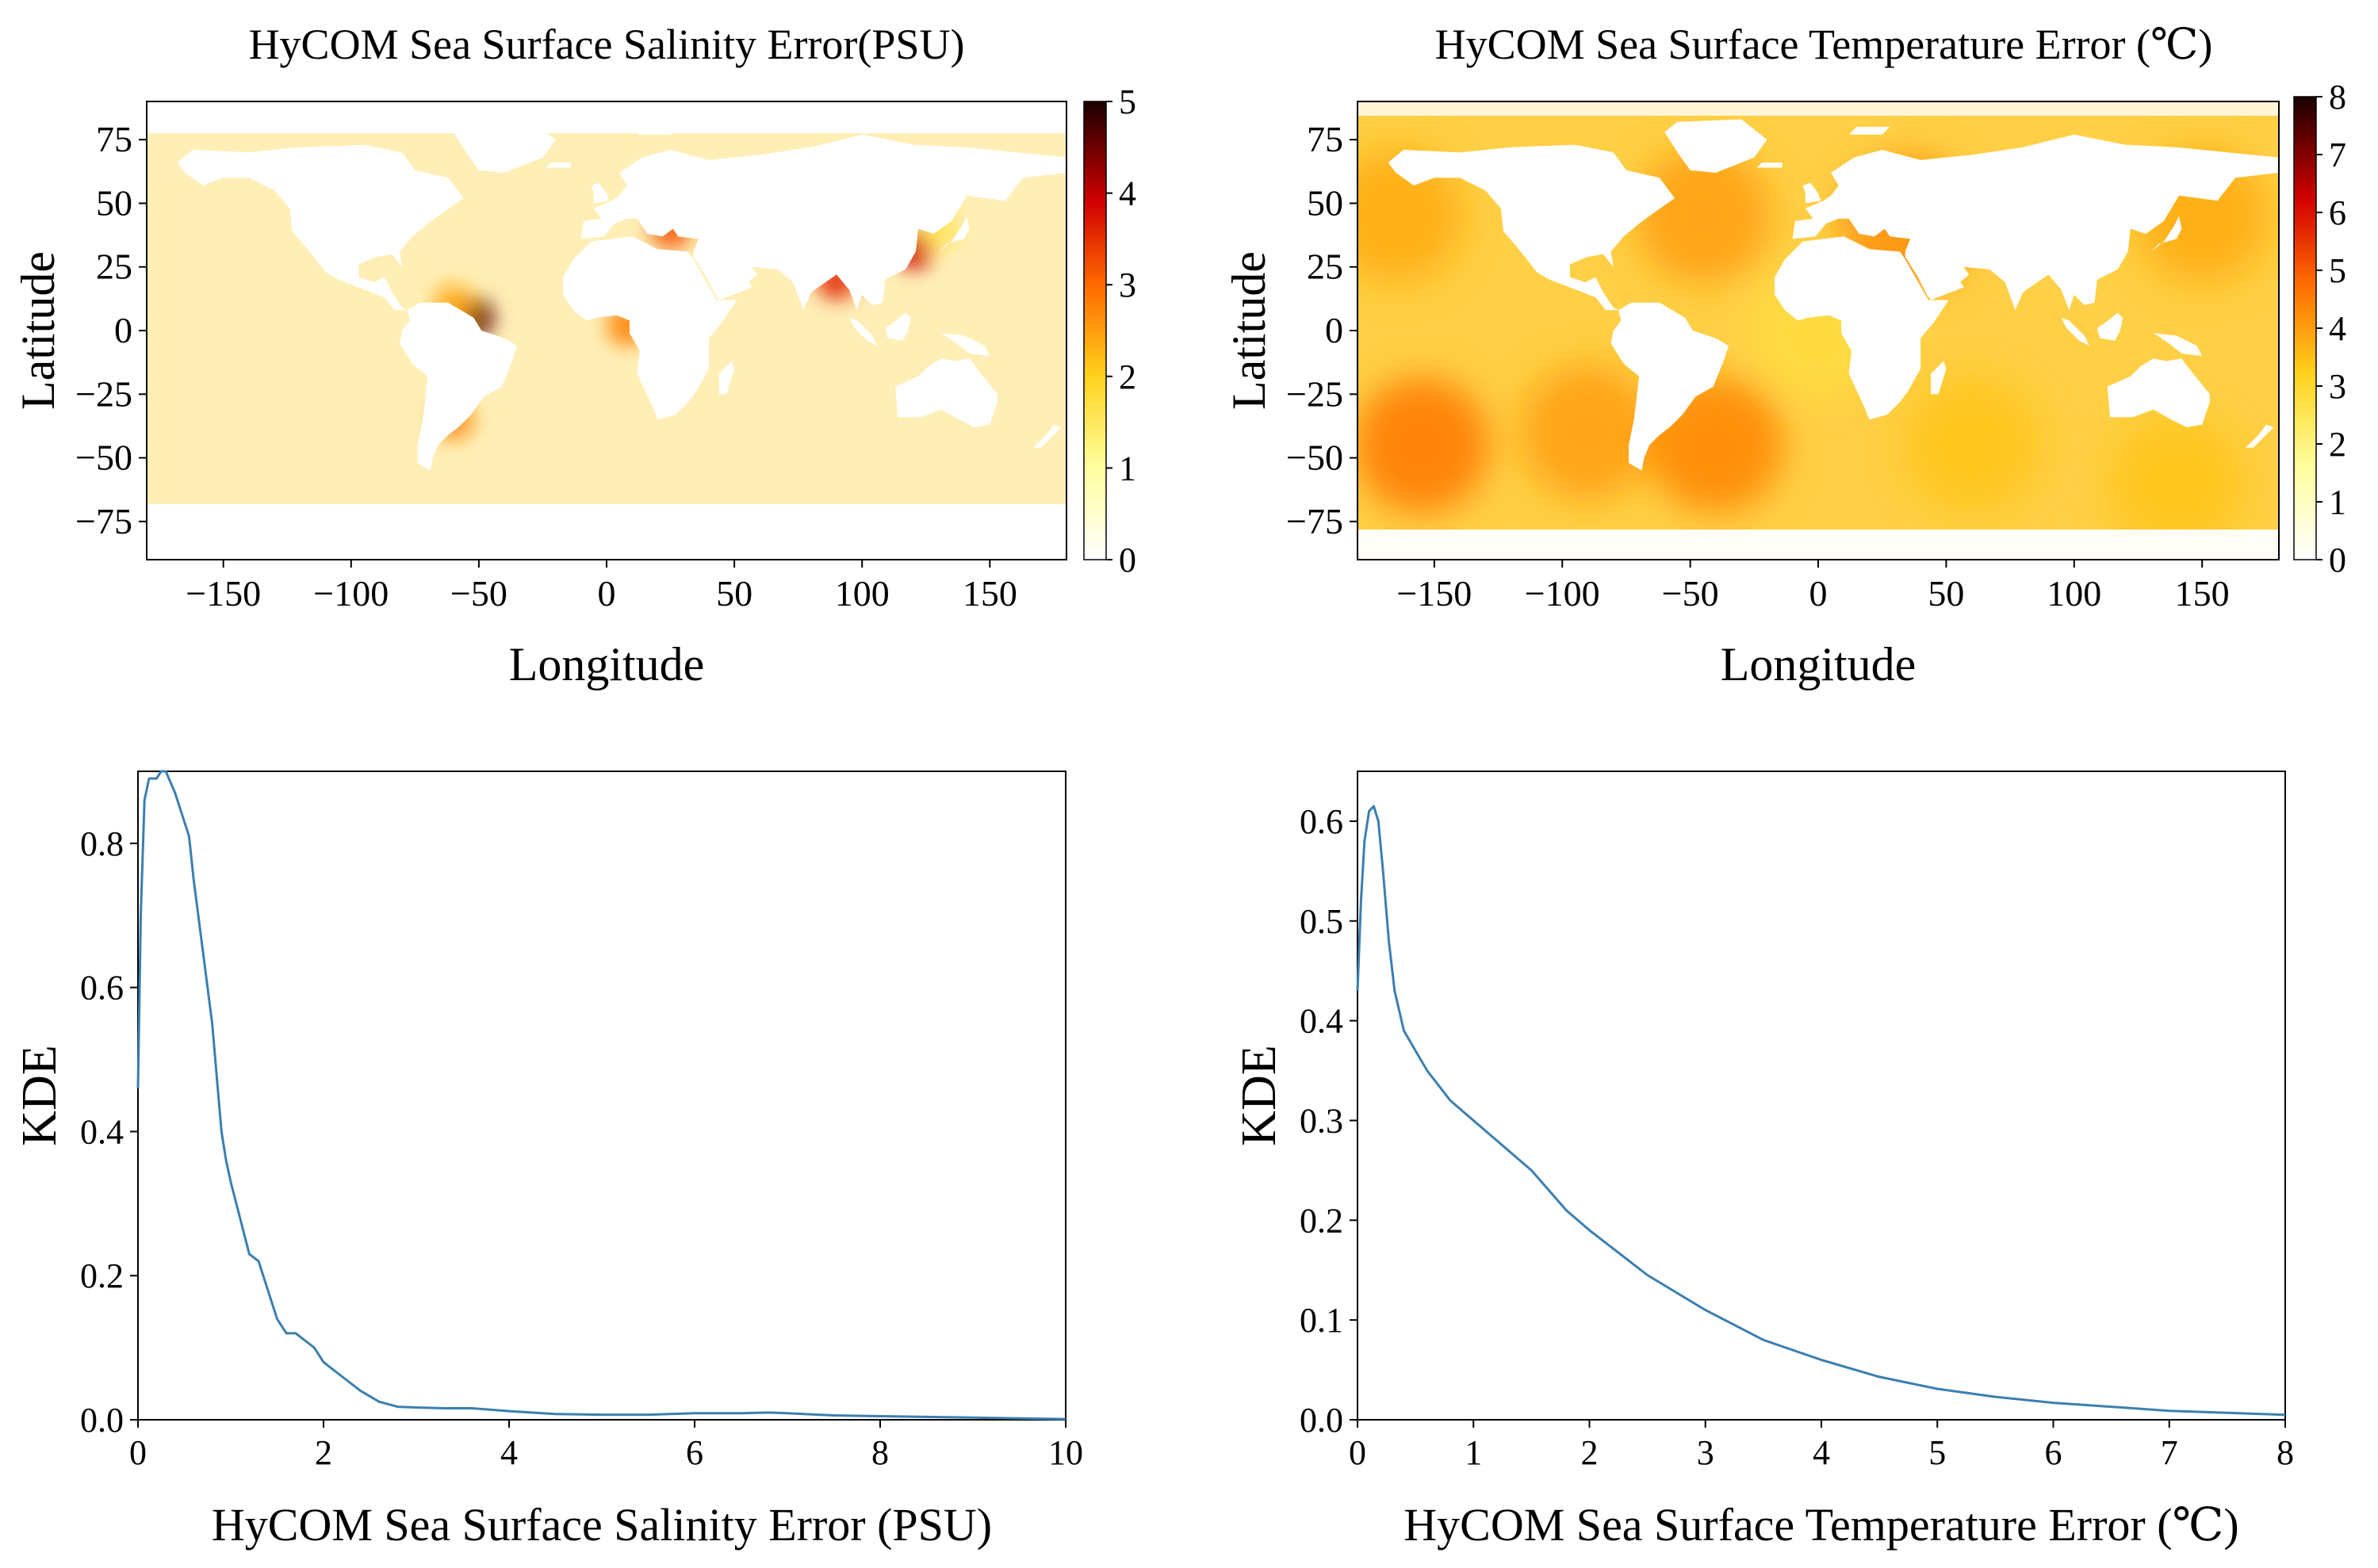 The height and width of the screenshot is (1568, 2378). Describe the element at coordinates (1321, 1120) in the screenshot. I see `sst-kde-ytick-label: 0.3` at that location.